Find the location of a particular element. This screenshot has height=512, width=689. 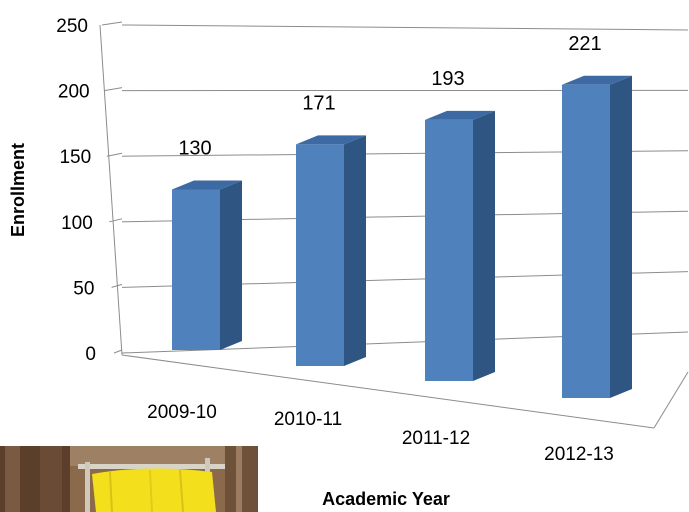

classroom-photo is located at coordinates (129, 479).